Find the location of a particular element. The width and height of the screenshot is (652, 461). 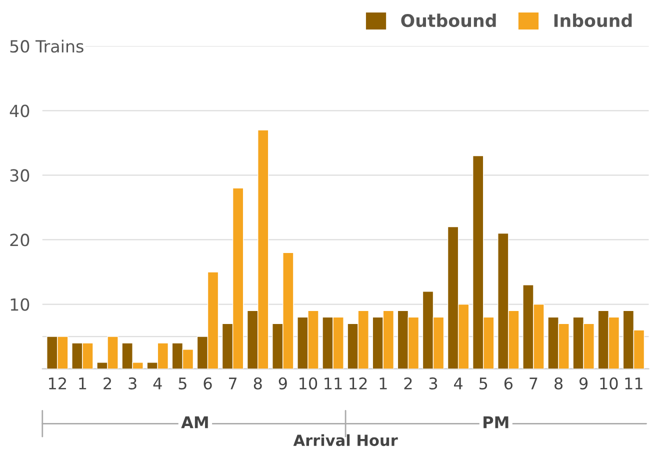

legend-label: Inbound is located at coordinates (593, 21).